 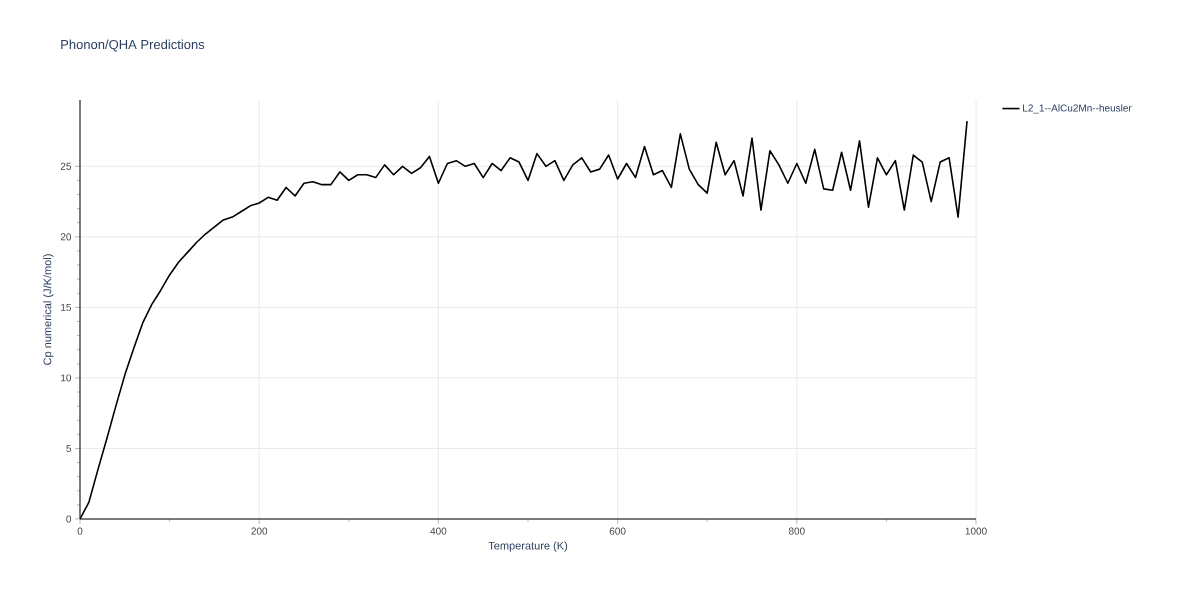 I want to click on y-tick-label: 25, so click(x=66, y=166).